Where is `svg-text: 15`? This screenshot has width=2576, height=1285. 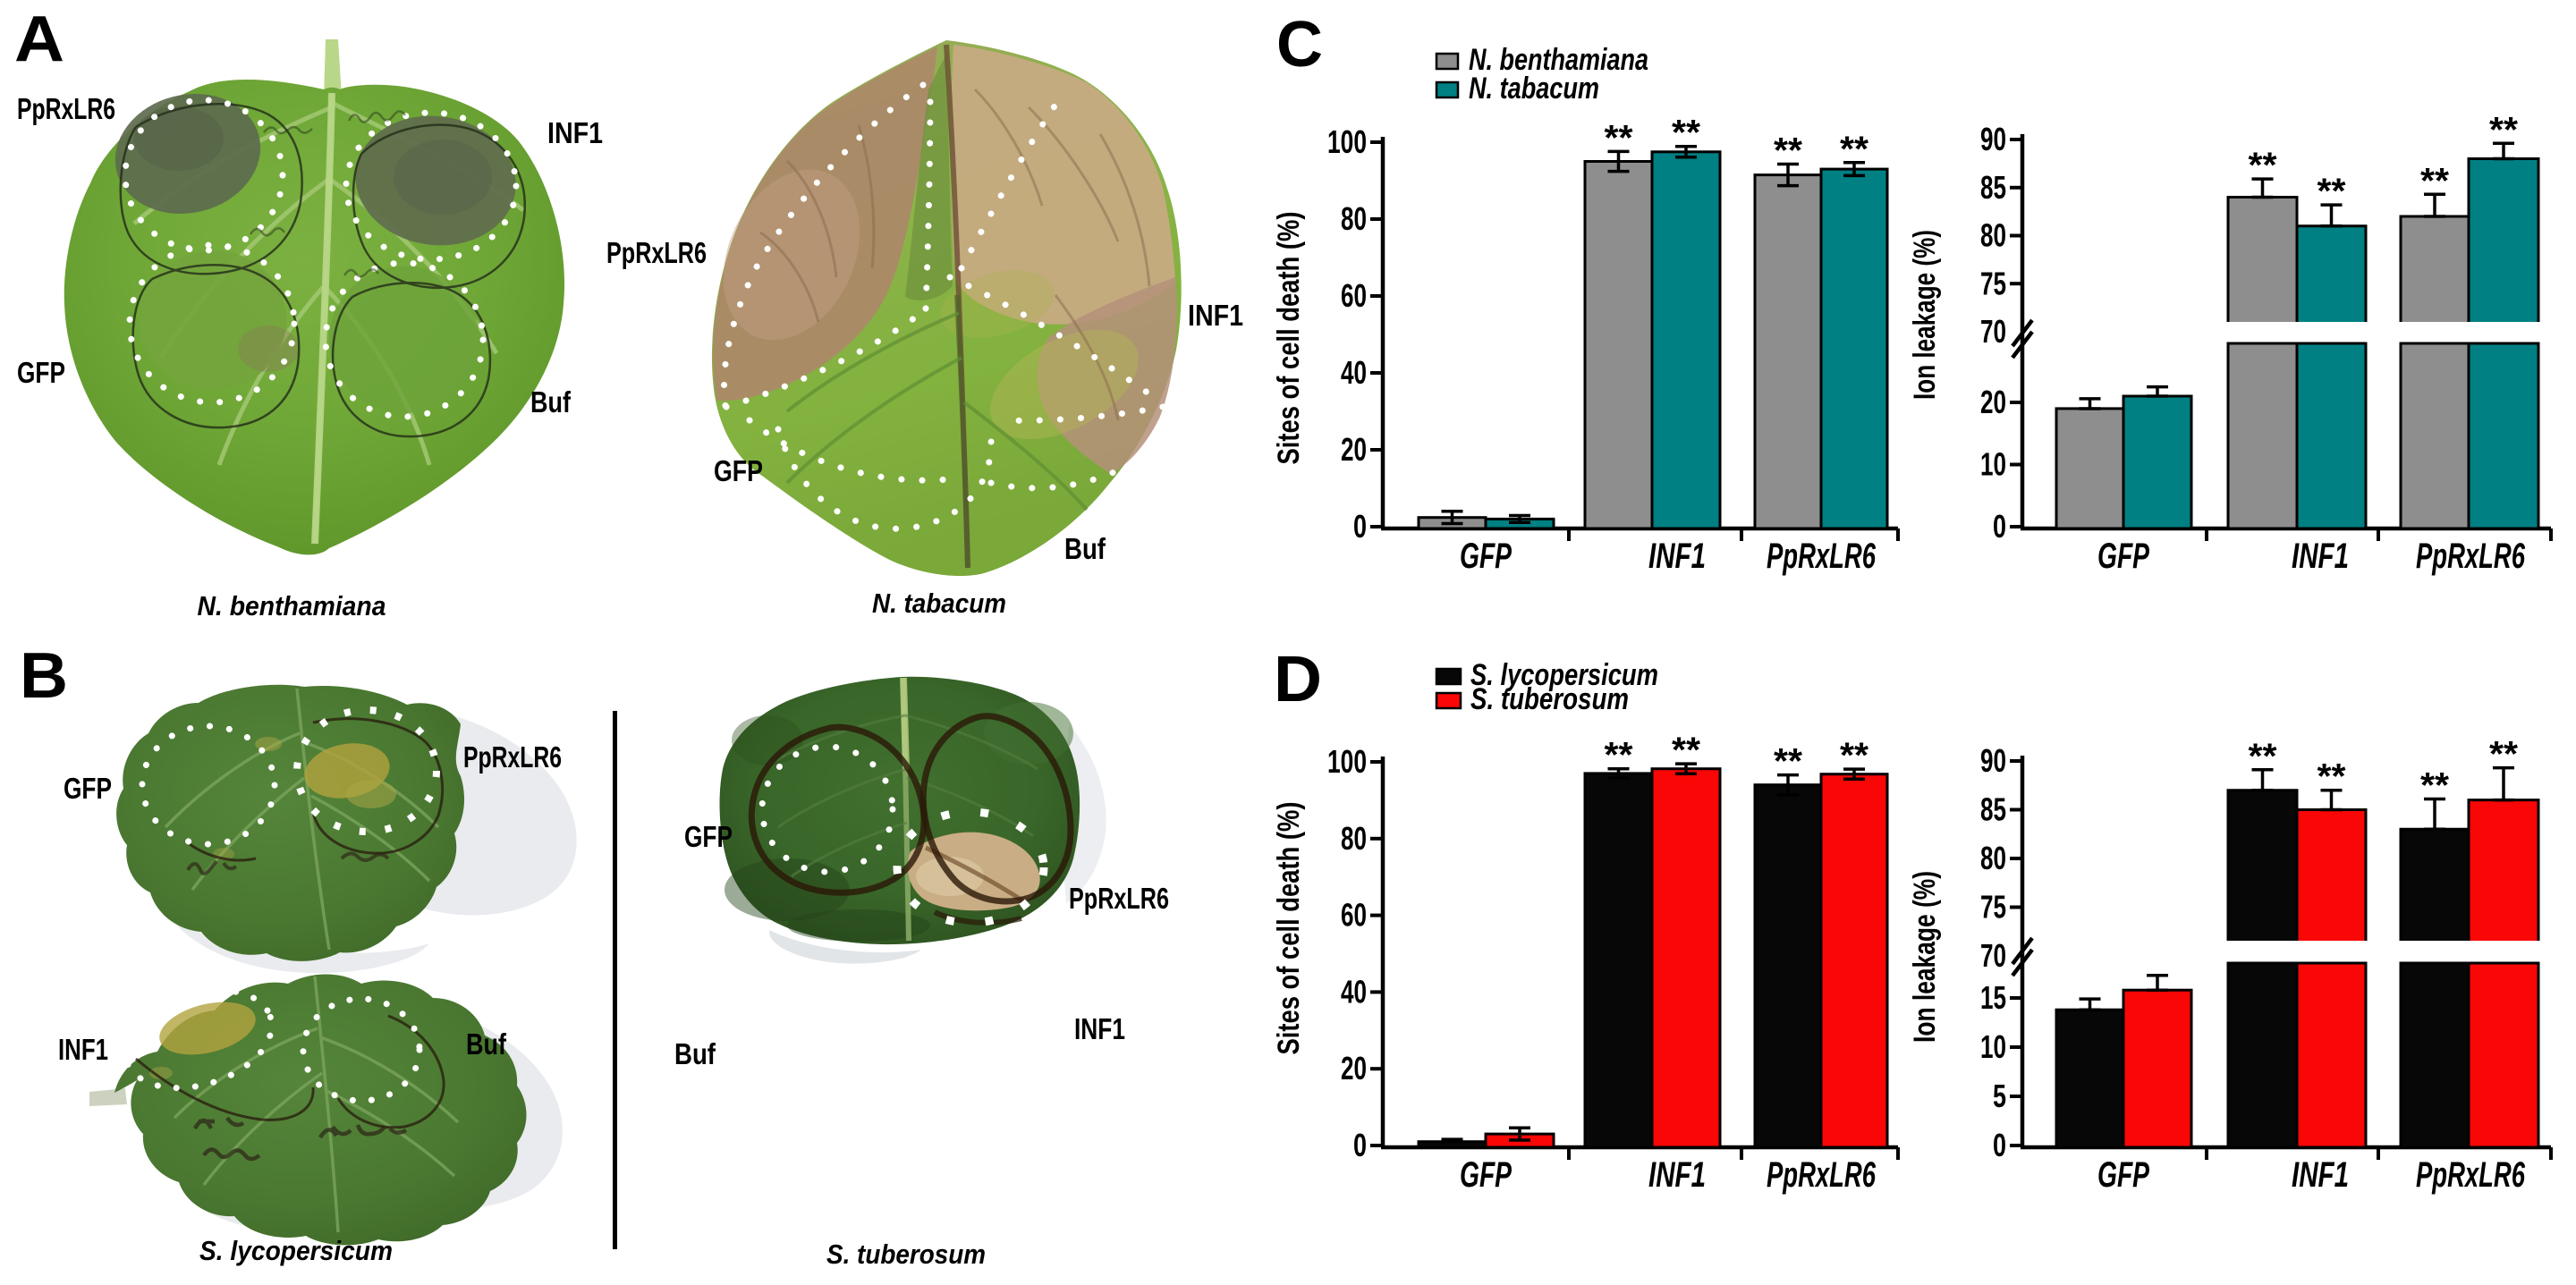
svg-text: 15 is located at coordinates (1993, 997).